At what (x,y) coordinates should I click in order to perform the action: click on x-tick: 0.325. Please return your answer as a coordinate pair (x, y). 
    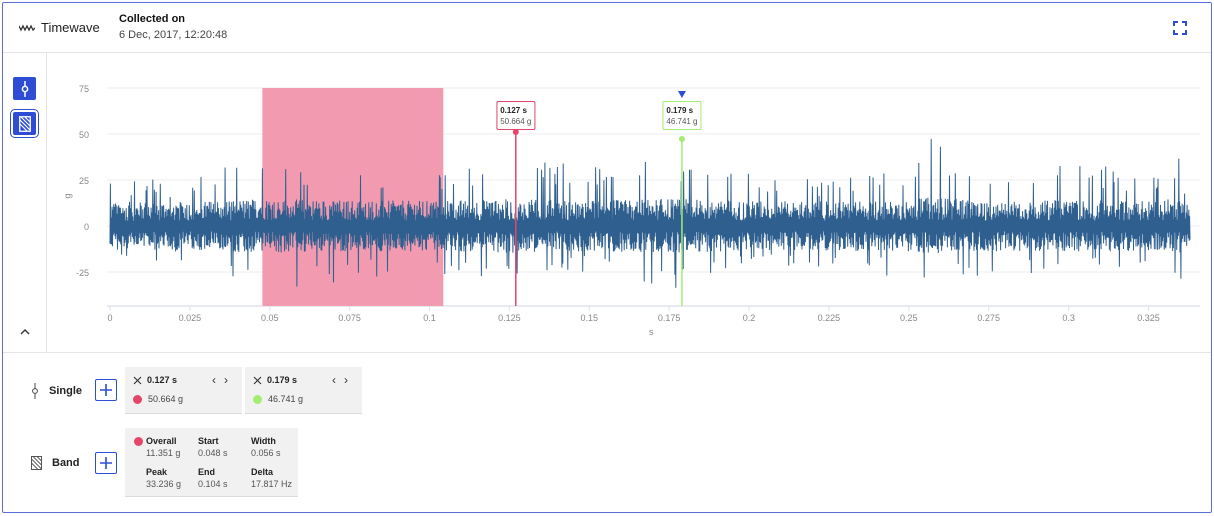
    Looking at the image, I should click on (1148, 318).